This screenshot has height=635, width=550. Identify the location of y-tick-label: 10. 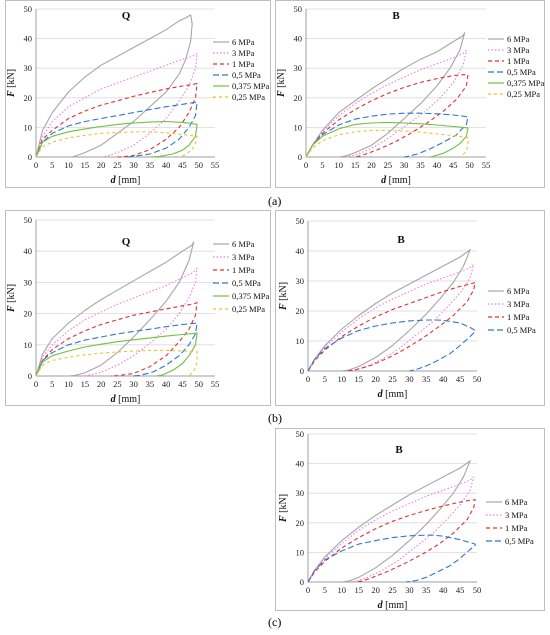
(28, 345).